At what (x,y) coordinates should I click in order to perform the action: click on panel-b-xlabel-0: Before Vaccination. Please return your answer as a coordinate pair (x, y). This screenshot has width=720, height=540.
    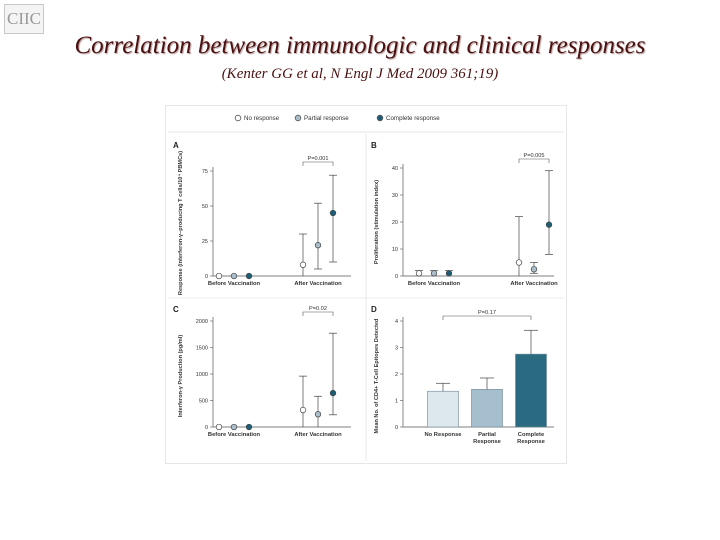
    Looking at the image, I should click on (434, 284).